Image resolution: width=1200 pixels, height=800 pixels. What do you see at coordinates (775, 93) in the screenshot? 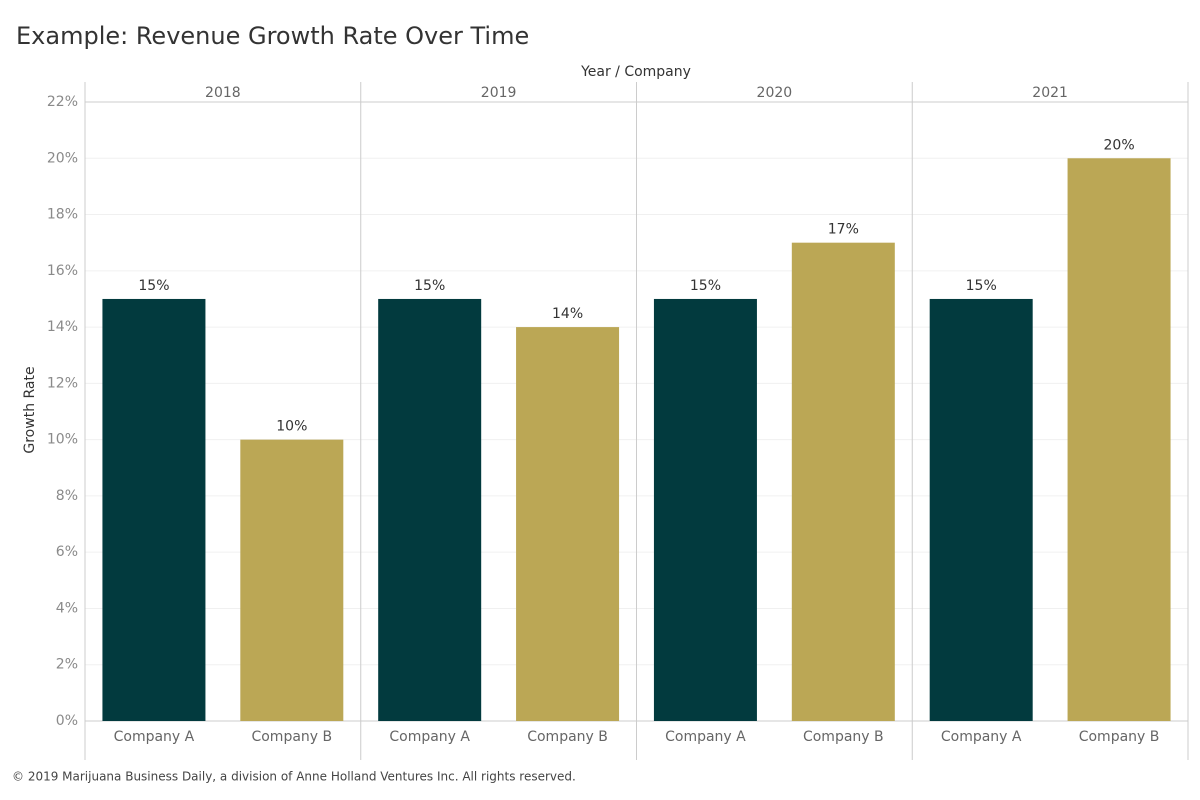
I see `group-label: 2020` at bounding box center [775, 93].